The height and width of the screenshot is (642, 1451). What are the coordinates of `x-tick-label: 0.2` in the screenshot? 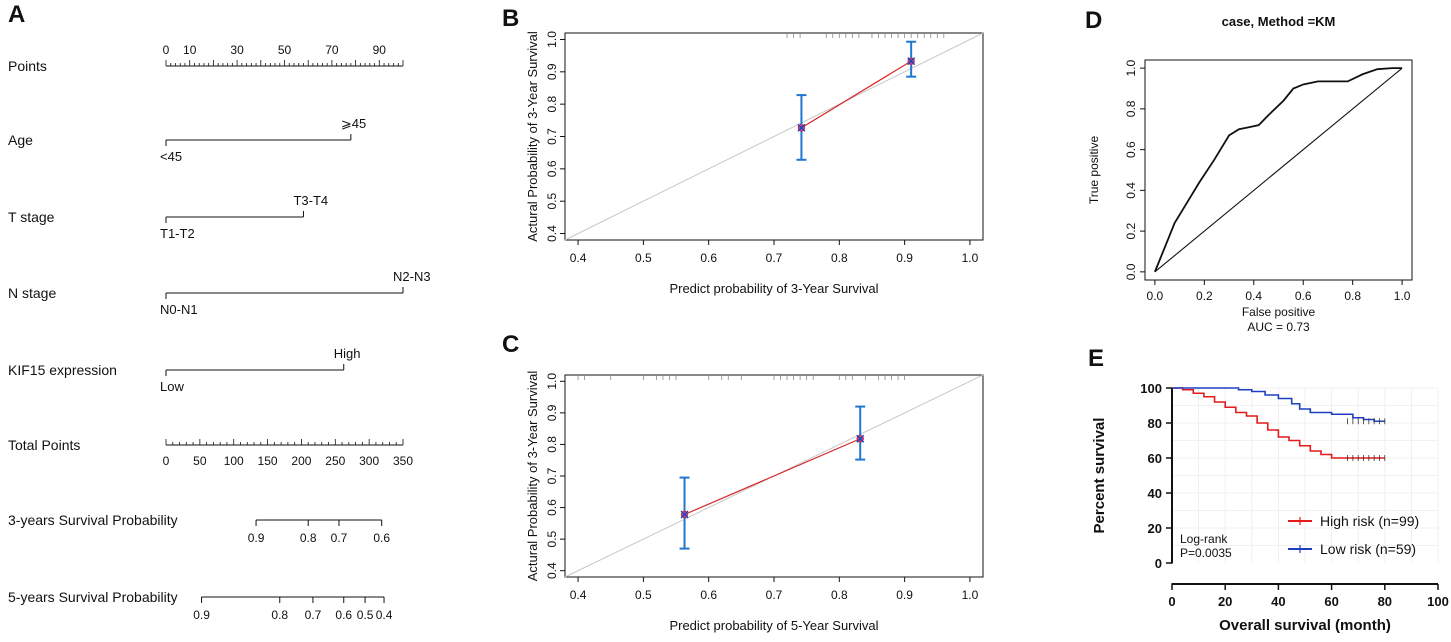 It's located at (1204, 296).